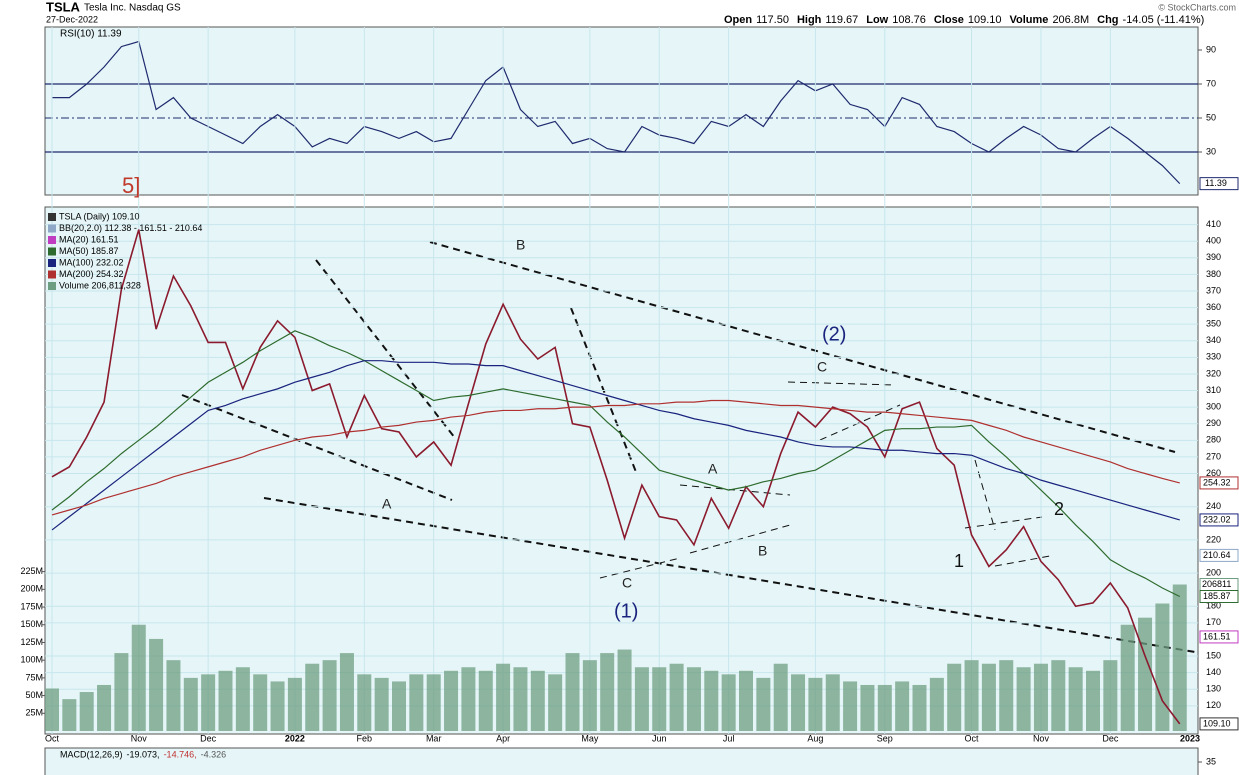  What do you see at coordinates (63, 7) in the screenshot?
I see `symbol: TSLA` at bounding box center [63, 7].